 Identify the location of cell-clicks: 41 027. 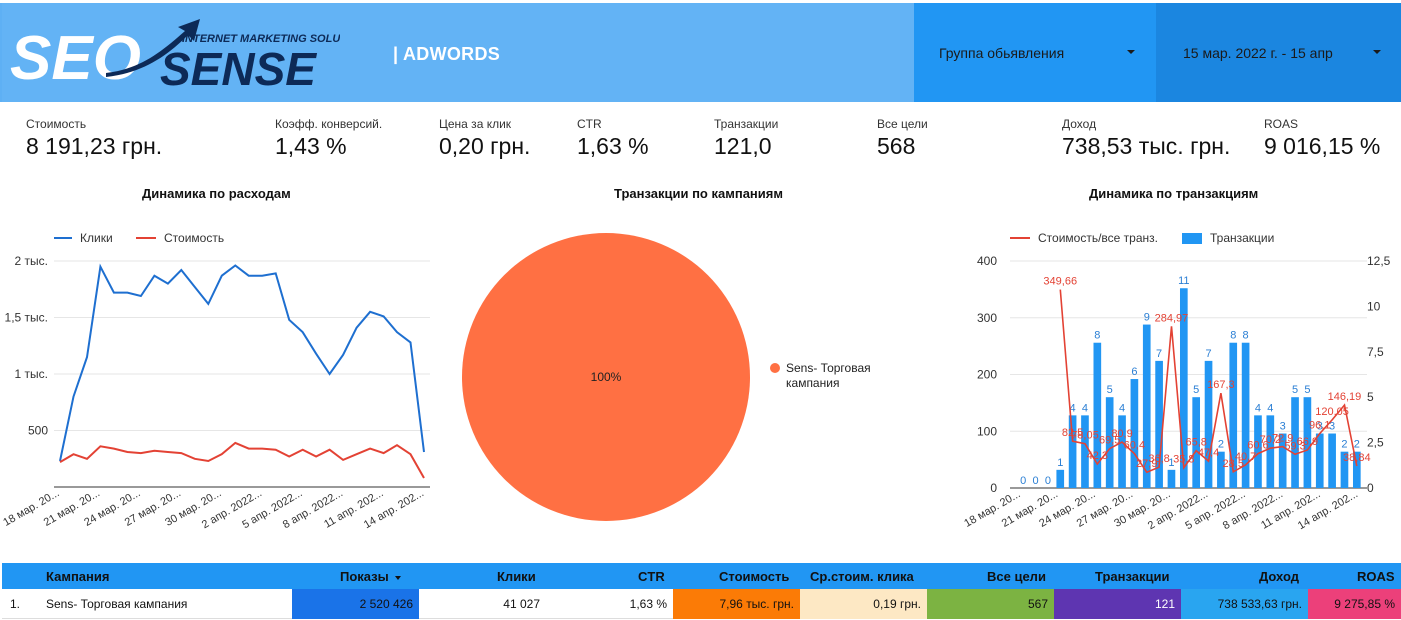
(521, 604).